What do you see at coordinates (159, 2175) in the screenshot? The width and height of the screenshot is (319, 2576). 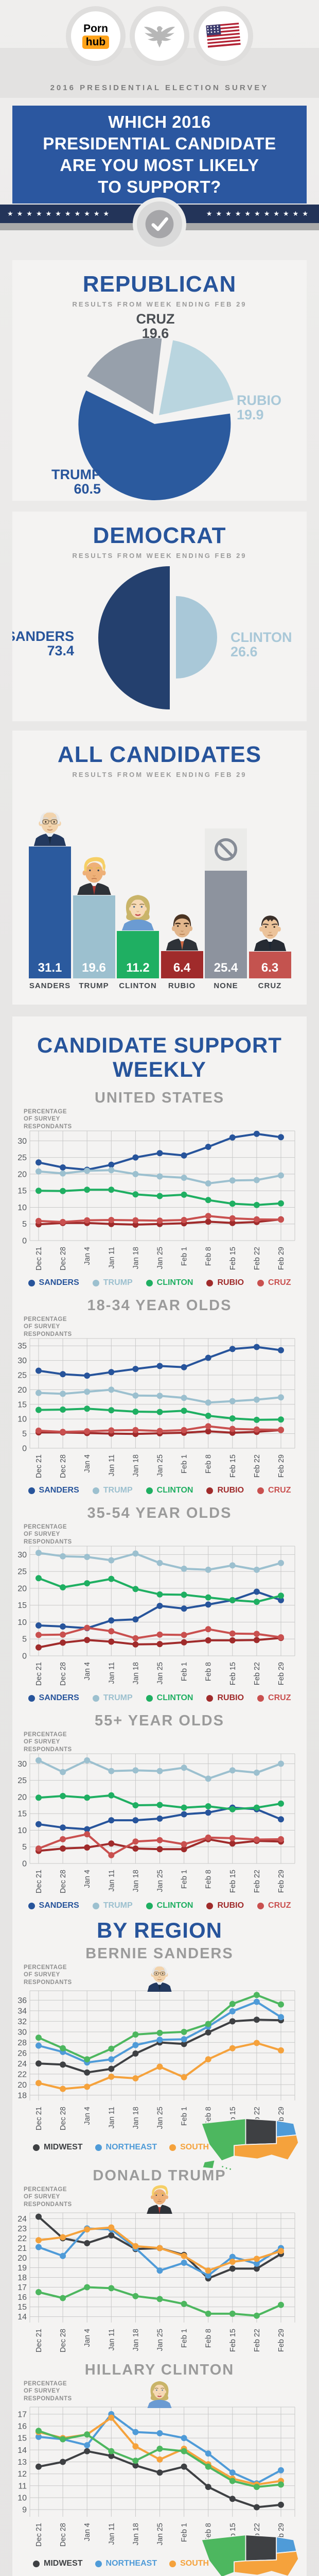 I see `trump-region-title: DONALD TRUMP` at bounding box center [159, 2175].